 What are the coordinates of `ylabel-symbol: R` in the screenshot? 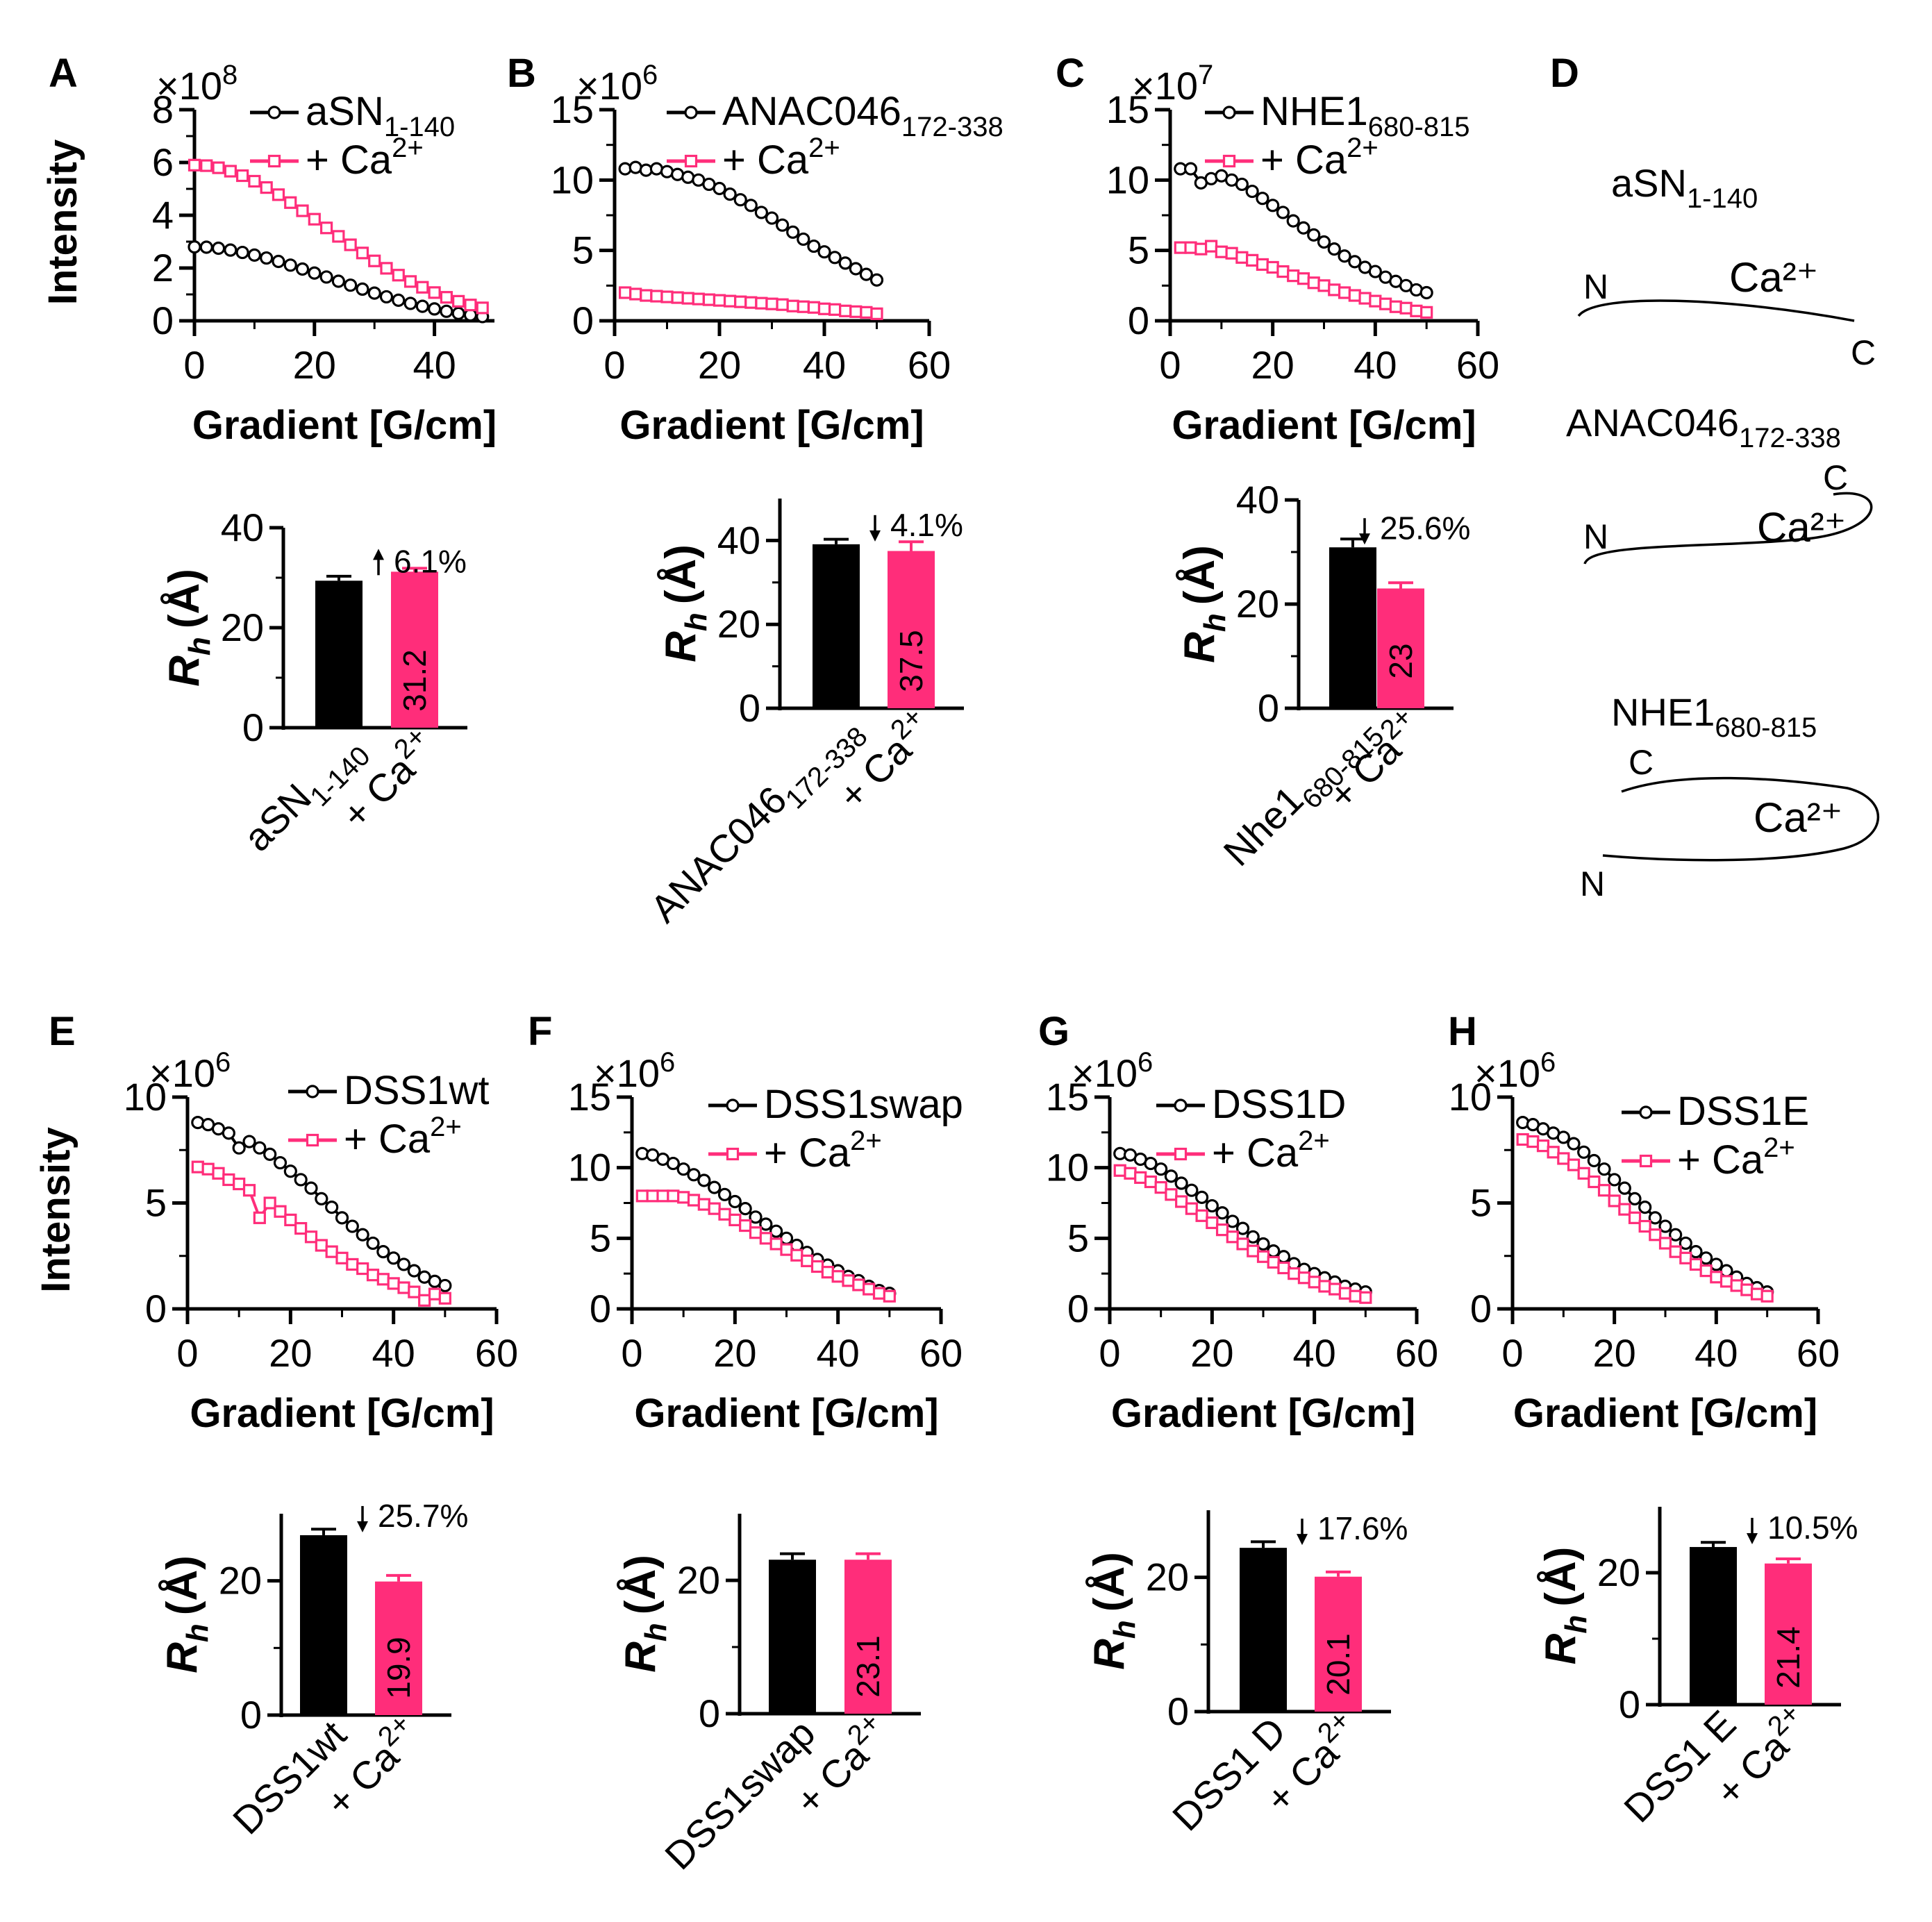 It's located at (184, 671).